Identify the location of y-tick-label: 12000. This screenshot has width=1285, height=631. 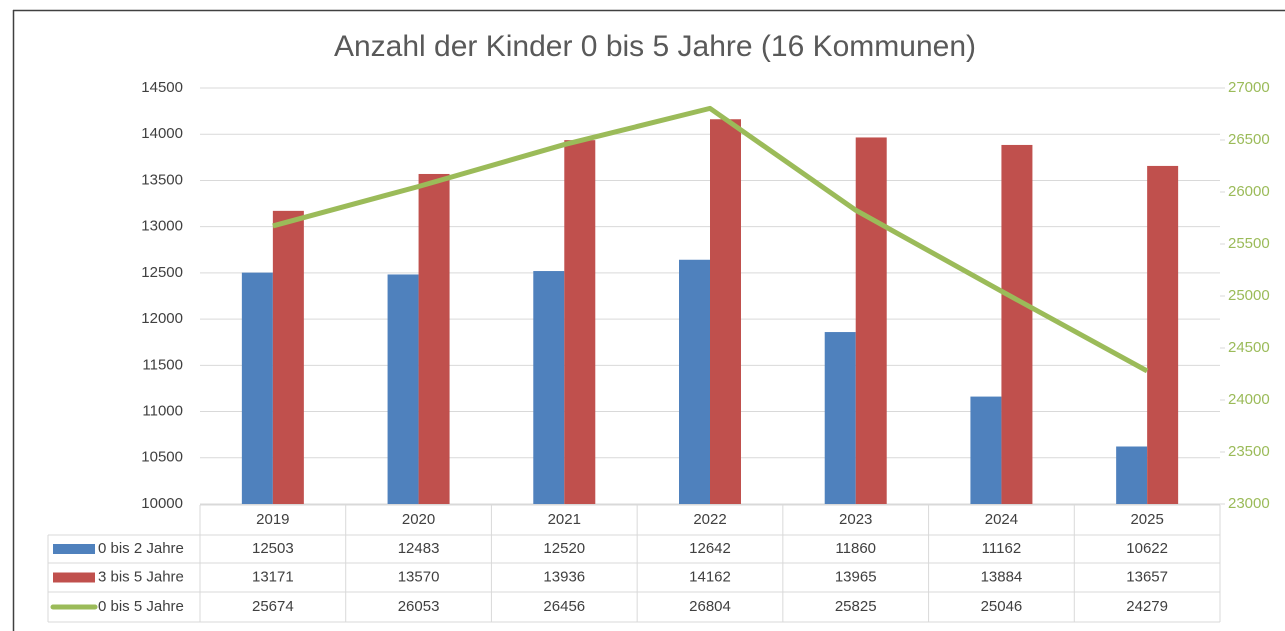
(162, 318).